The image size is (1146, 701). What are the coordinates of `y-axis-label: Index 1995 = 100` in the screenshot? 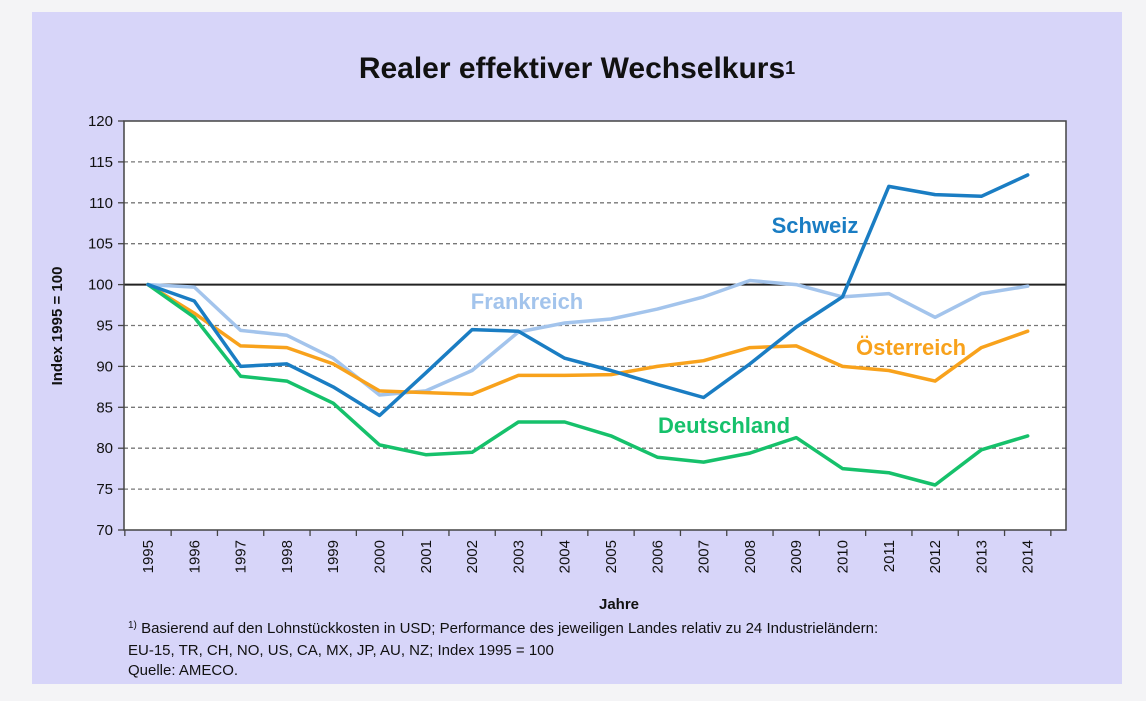 It's located at (57, 326).